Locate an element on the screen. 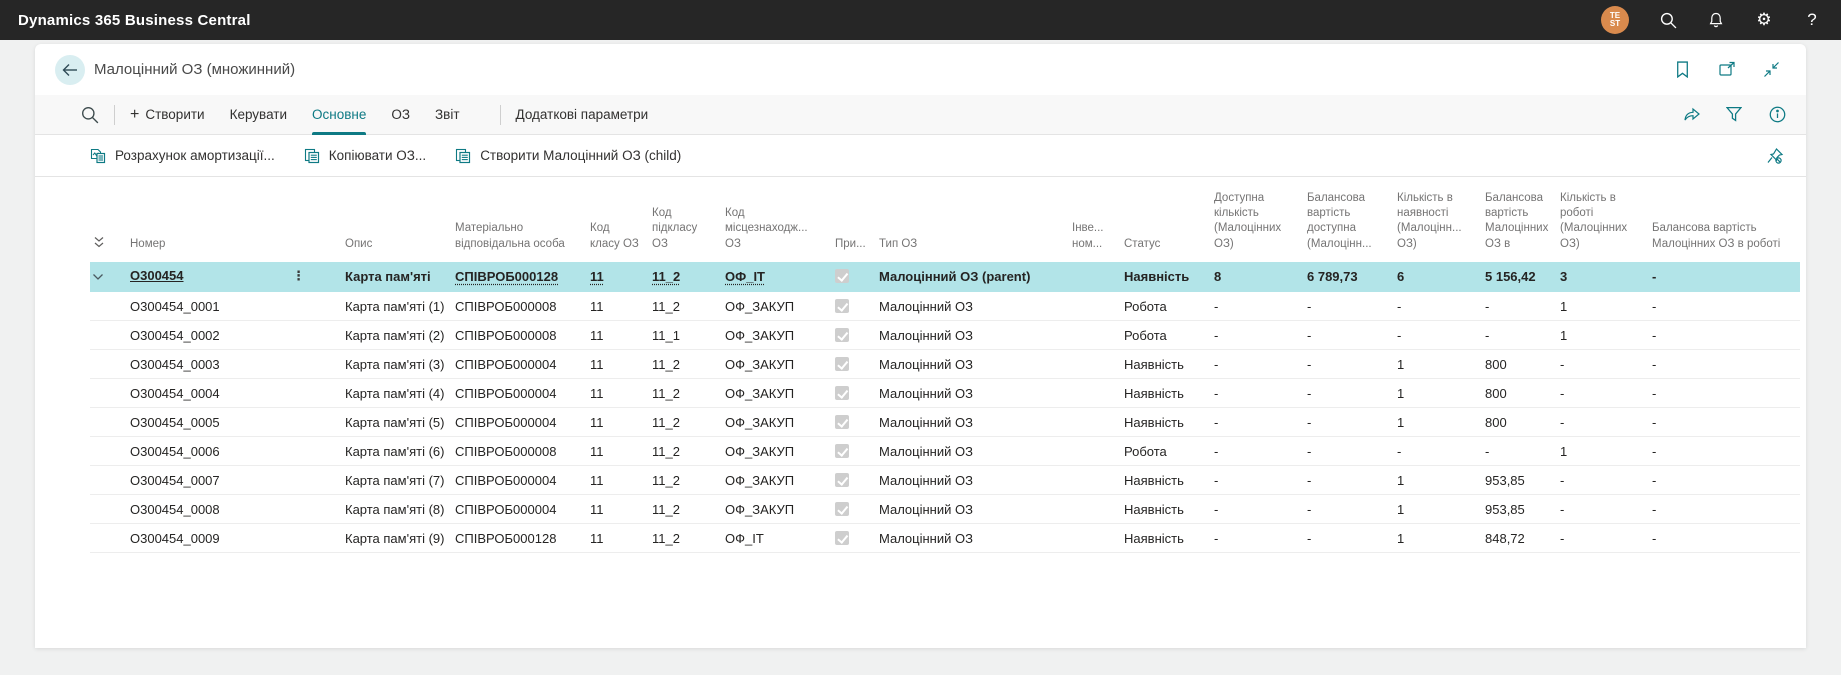  menu-report: Звіт is located at coordinates (447, 114).